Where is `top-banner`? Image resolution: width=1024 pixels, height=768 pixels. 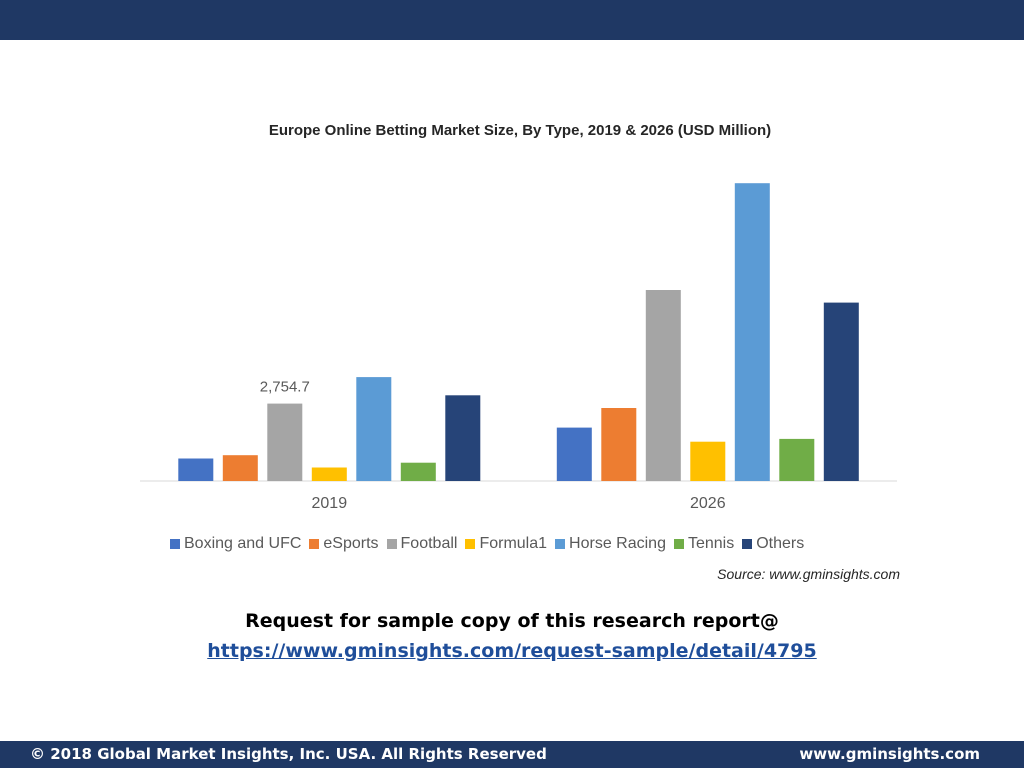
top-banner is located at coordinates (512, 20).